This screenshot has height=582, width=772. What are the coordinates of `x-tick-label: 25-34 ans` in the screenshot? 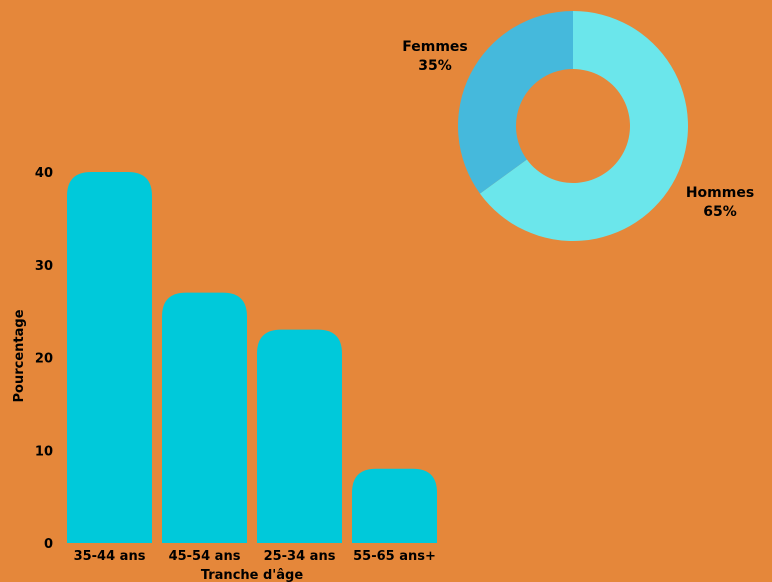 It's located at (300, 556).